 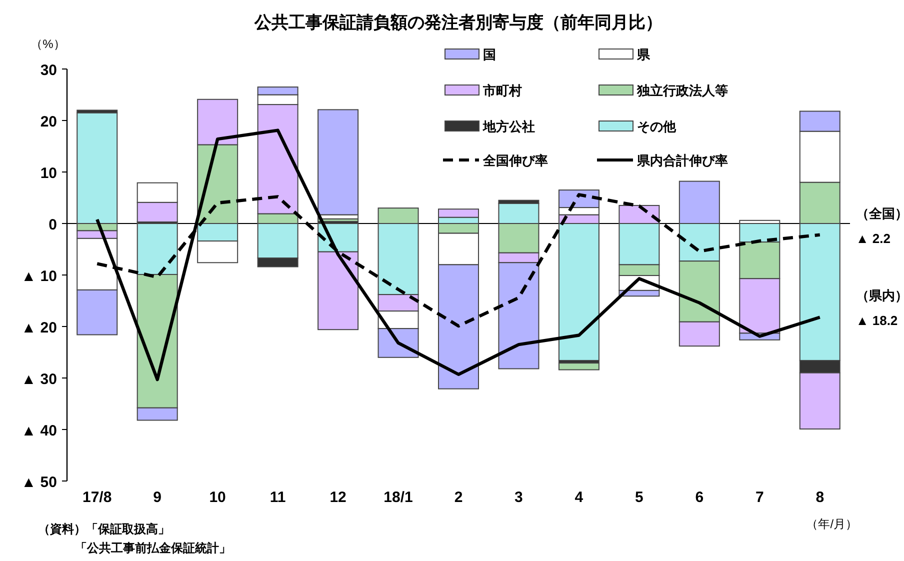 What do you see at coordinates (489, 54) in the screenshot?
I see `legend-label: 国` at bounding box center [489, 54].